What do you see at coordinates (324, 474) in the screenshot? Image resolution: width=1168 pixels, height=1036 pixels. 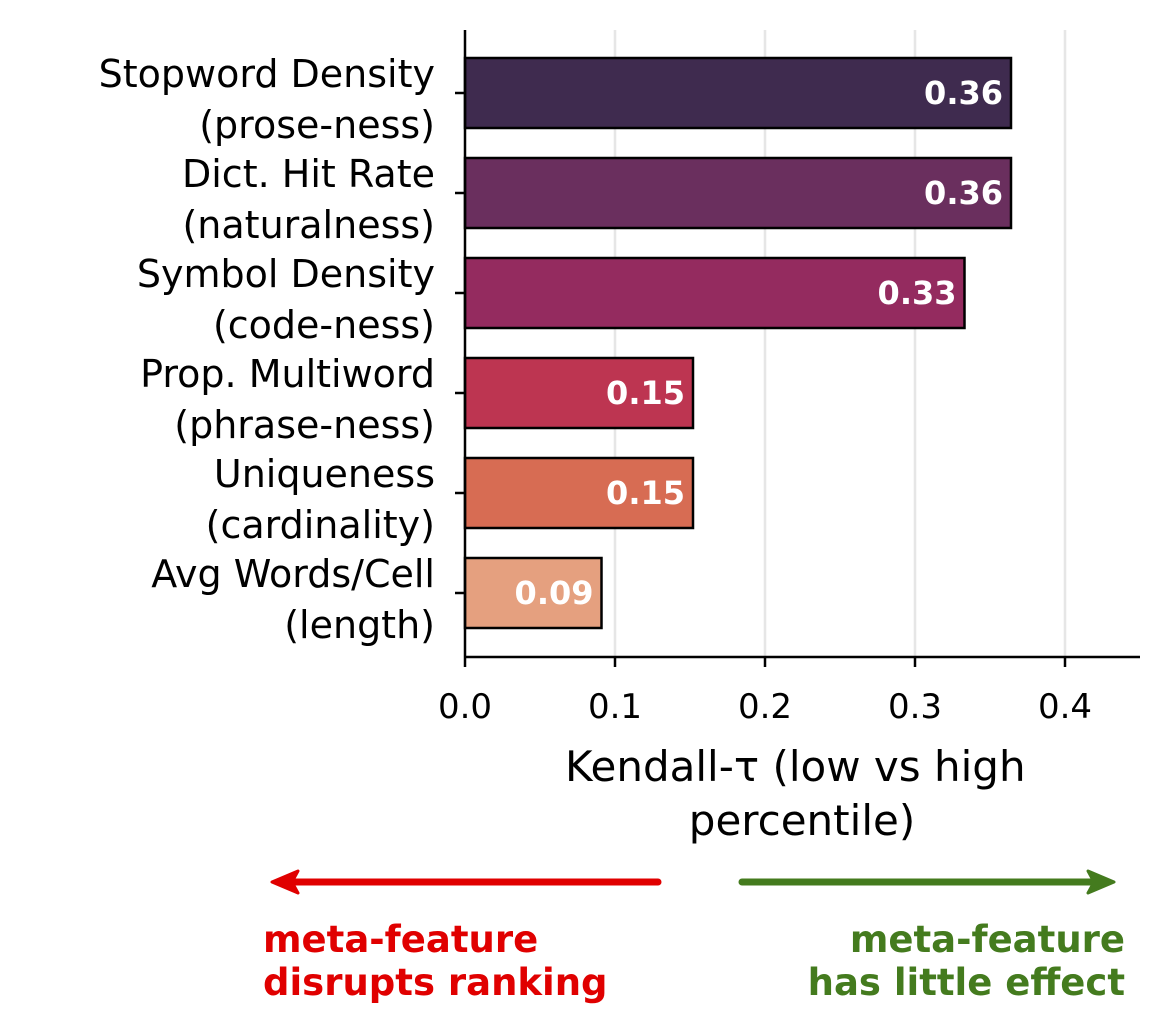 I see `category-label-line: Uniqueness` at bounding box center [324, 474].